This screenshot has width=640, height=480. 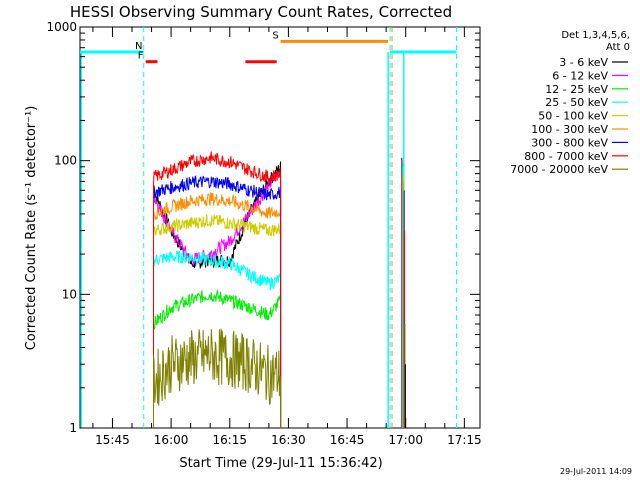 I want to click on status-bar-label: S, so click(x=275, y=35).